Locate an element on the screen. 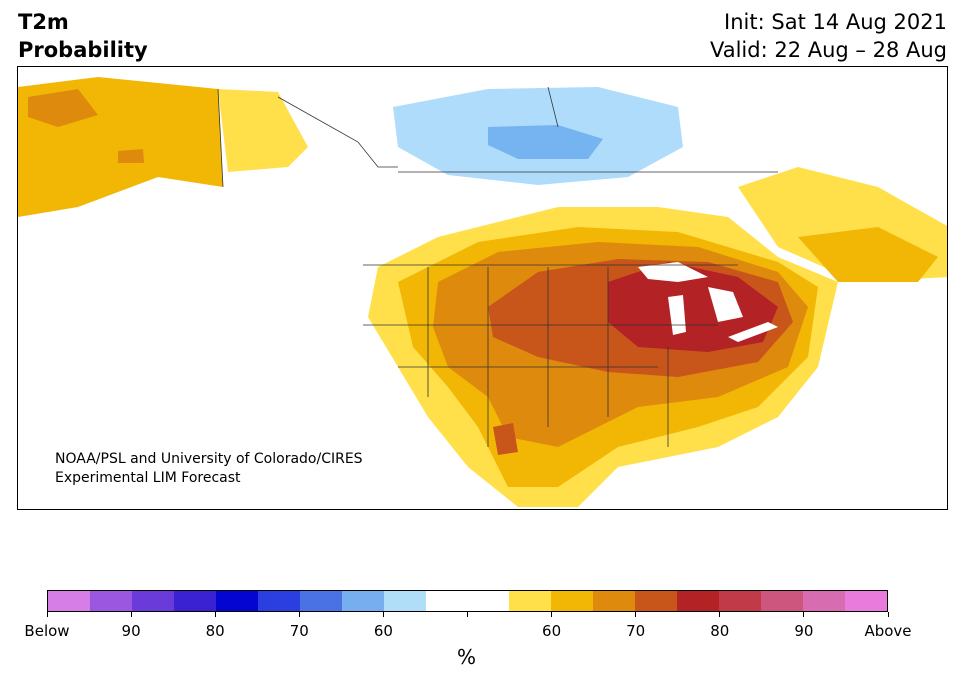  shade-above-80-alaska is located at coordinates (63, 108).